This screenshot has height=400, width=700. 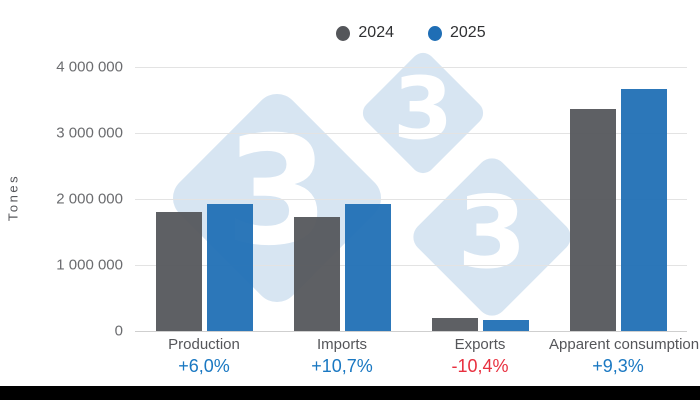 What do you see at coordinates (89, 133) in the screenshot?
I see `y-tick-label: 3 000 000` at bounding box center [89, 133].